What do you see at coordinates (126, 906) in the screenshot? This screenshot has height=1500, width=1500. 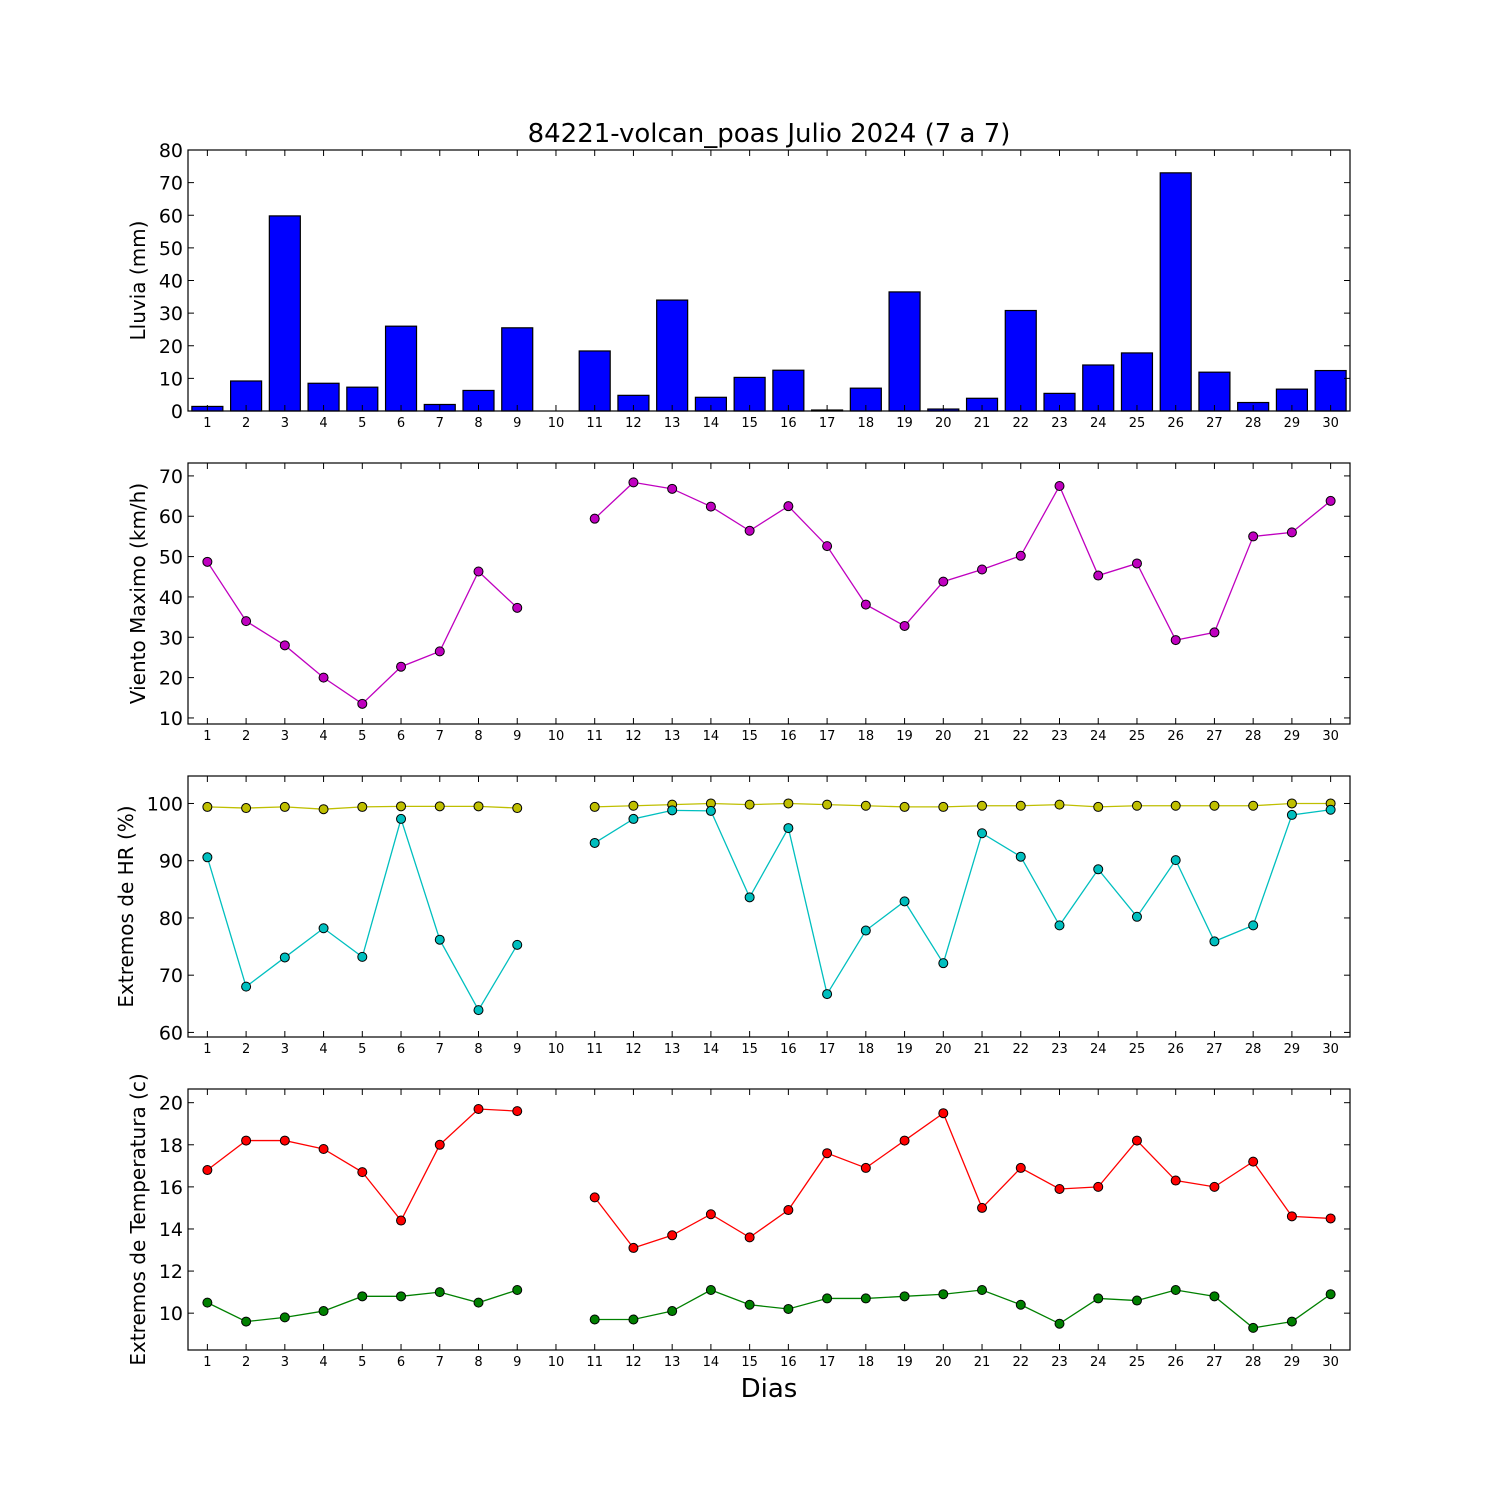 I see `humidity-y-axis-label: Extremos de HR (%)` at bounding box center [126, 906].